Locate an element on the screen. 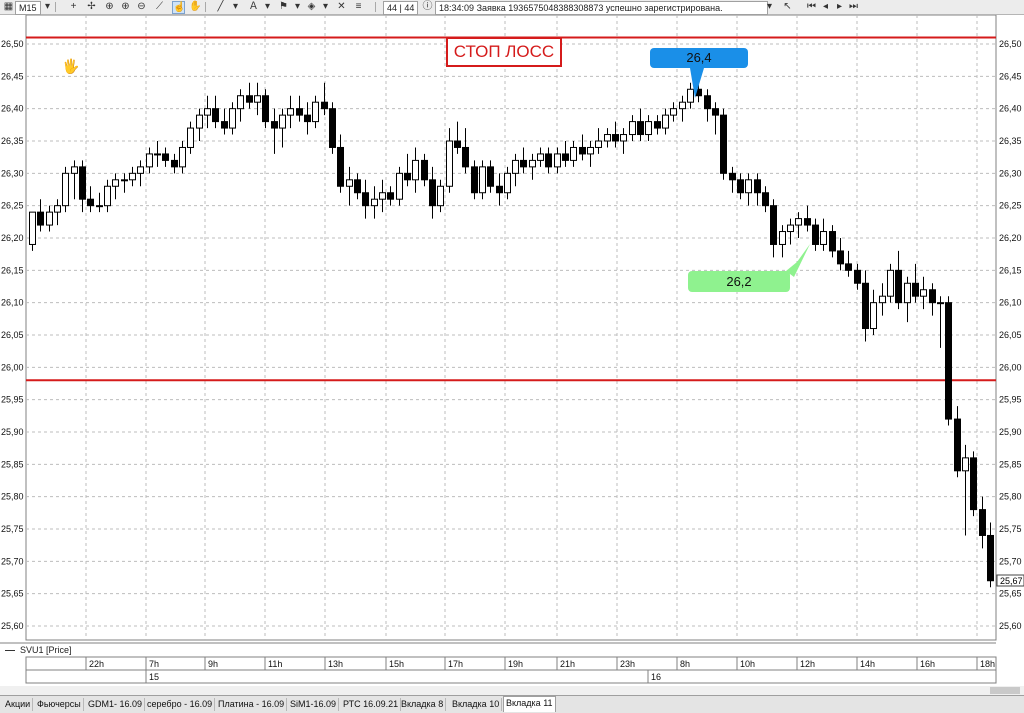 The height and width of the screenshot is (713, 1024). zoom-in-icon: ⊕ is located at coordinates (125, 6).